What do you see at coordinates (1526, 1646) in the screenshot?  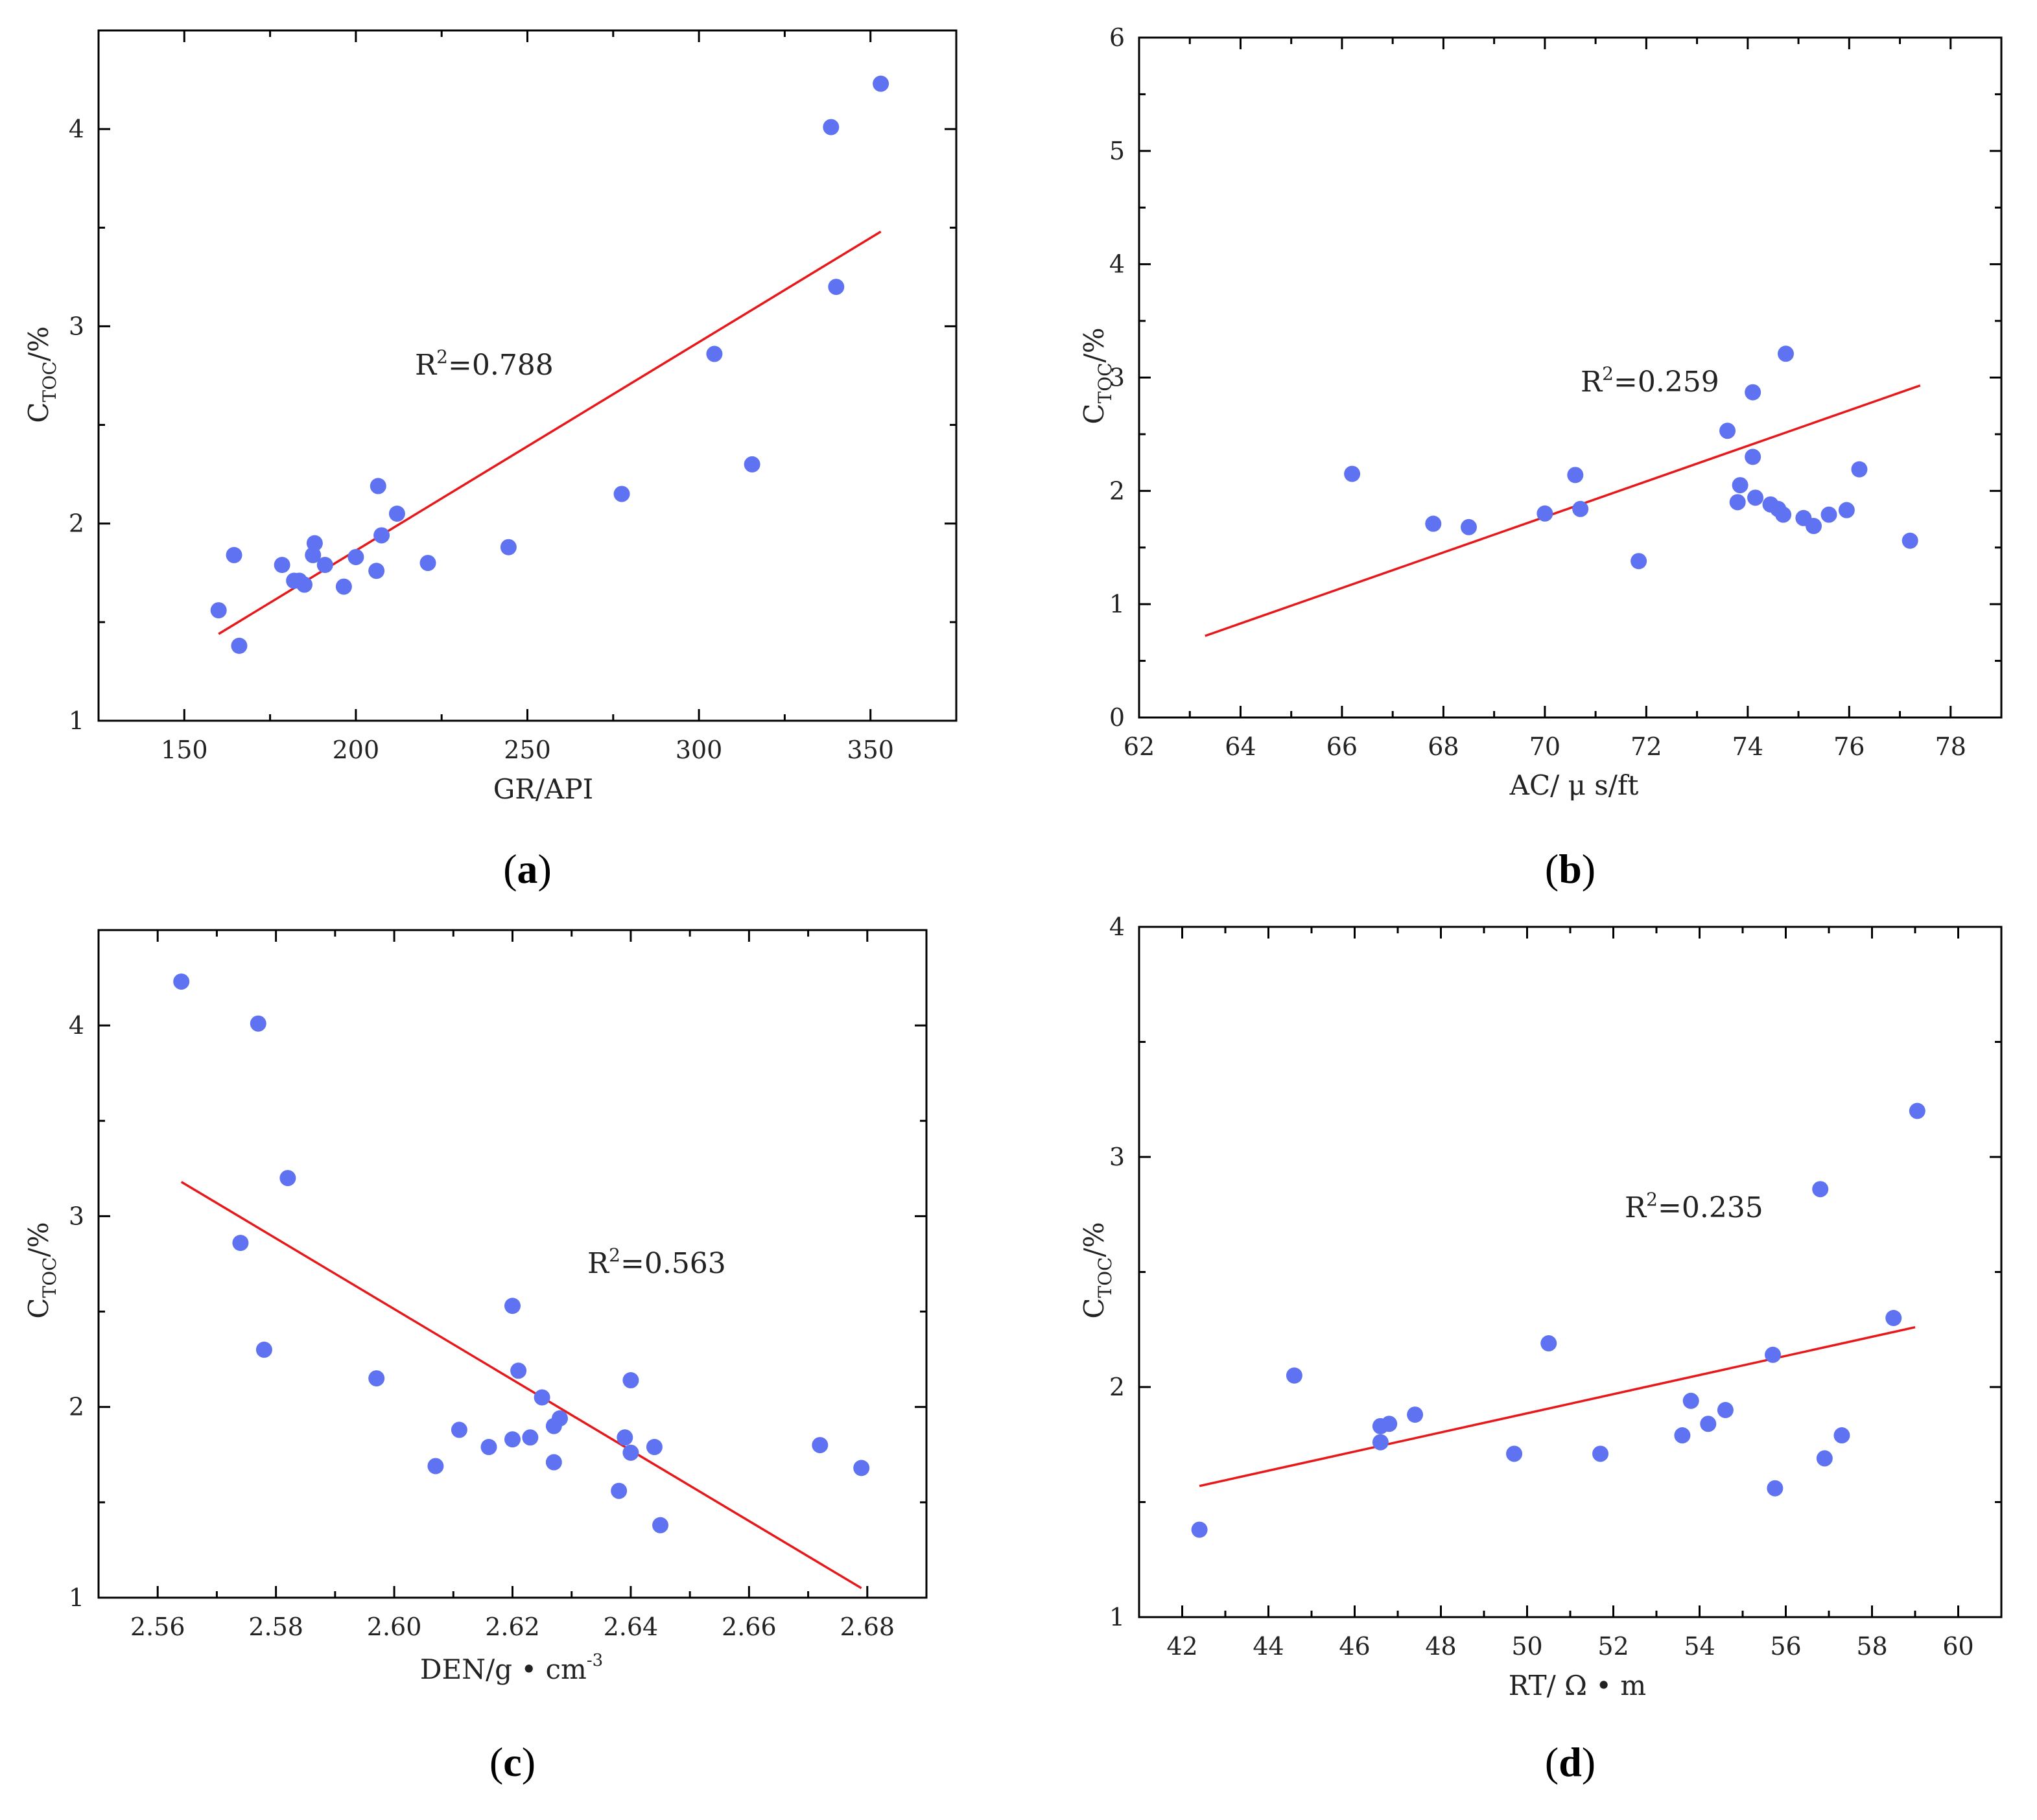 I see `x-tick-label: 50` at bounding box center [1526, 1646].